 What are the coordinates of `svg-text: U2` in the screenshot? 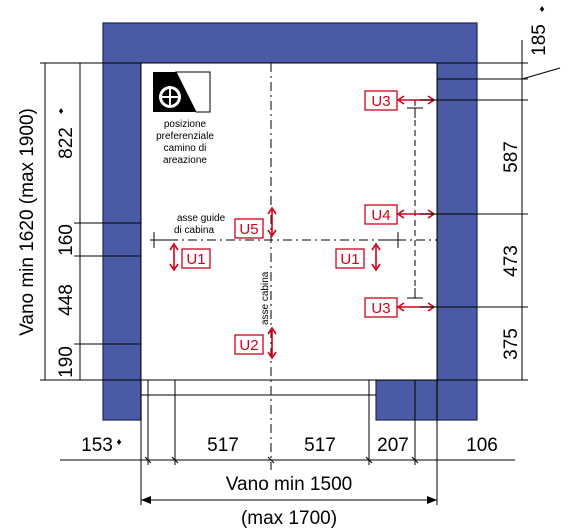 It's located at (248, 345).